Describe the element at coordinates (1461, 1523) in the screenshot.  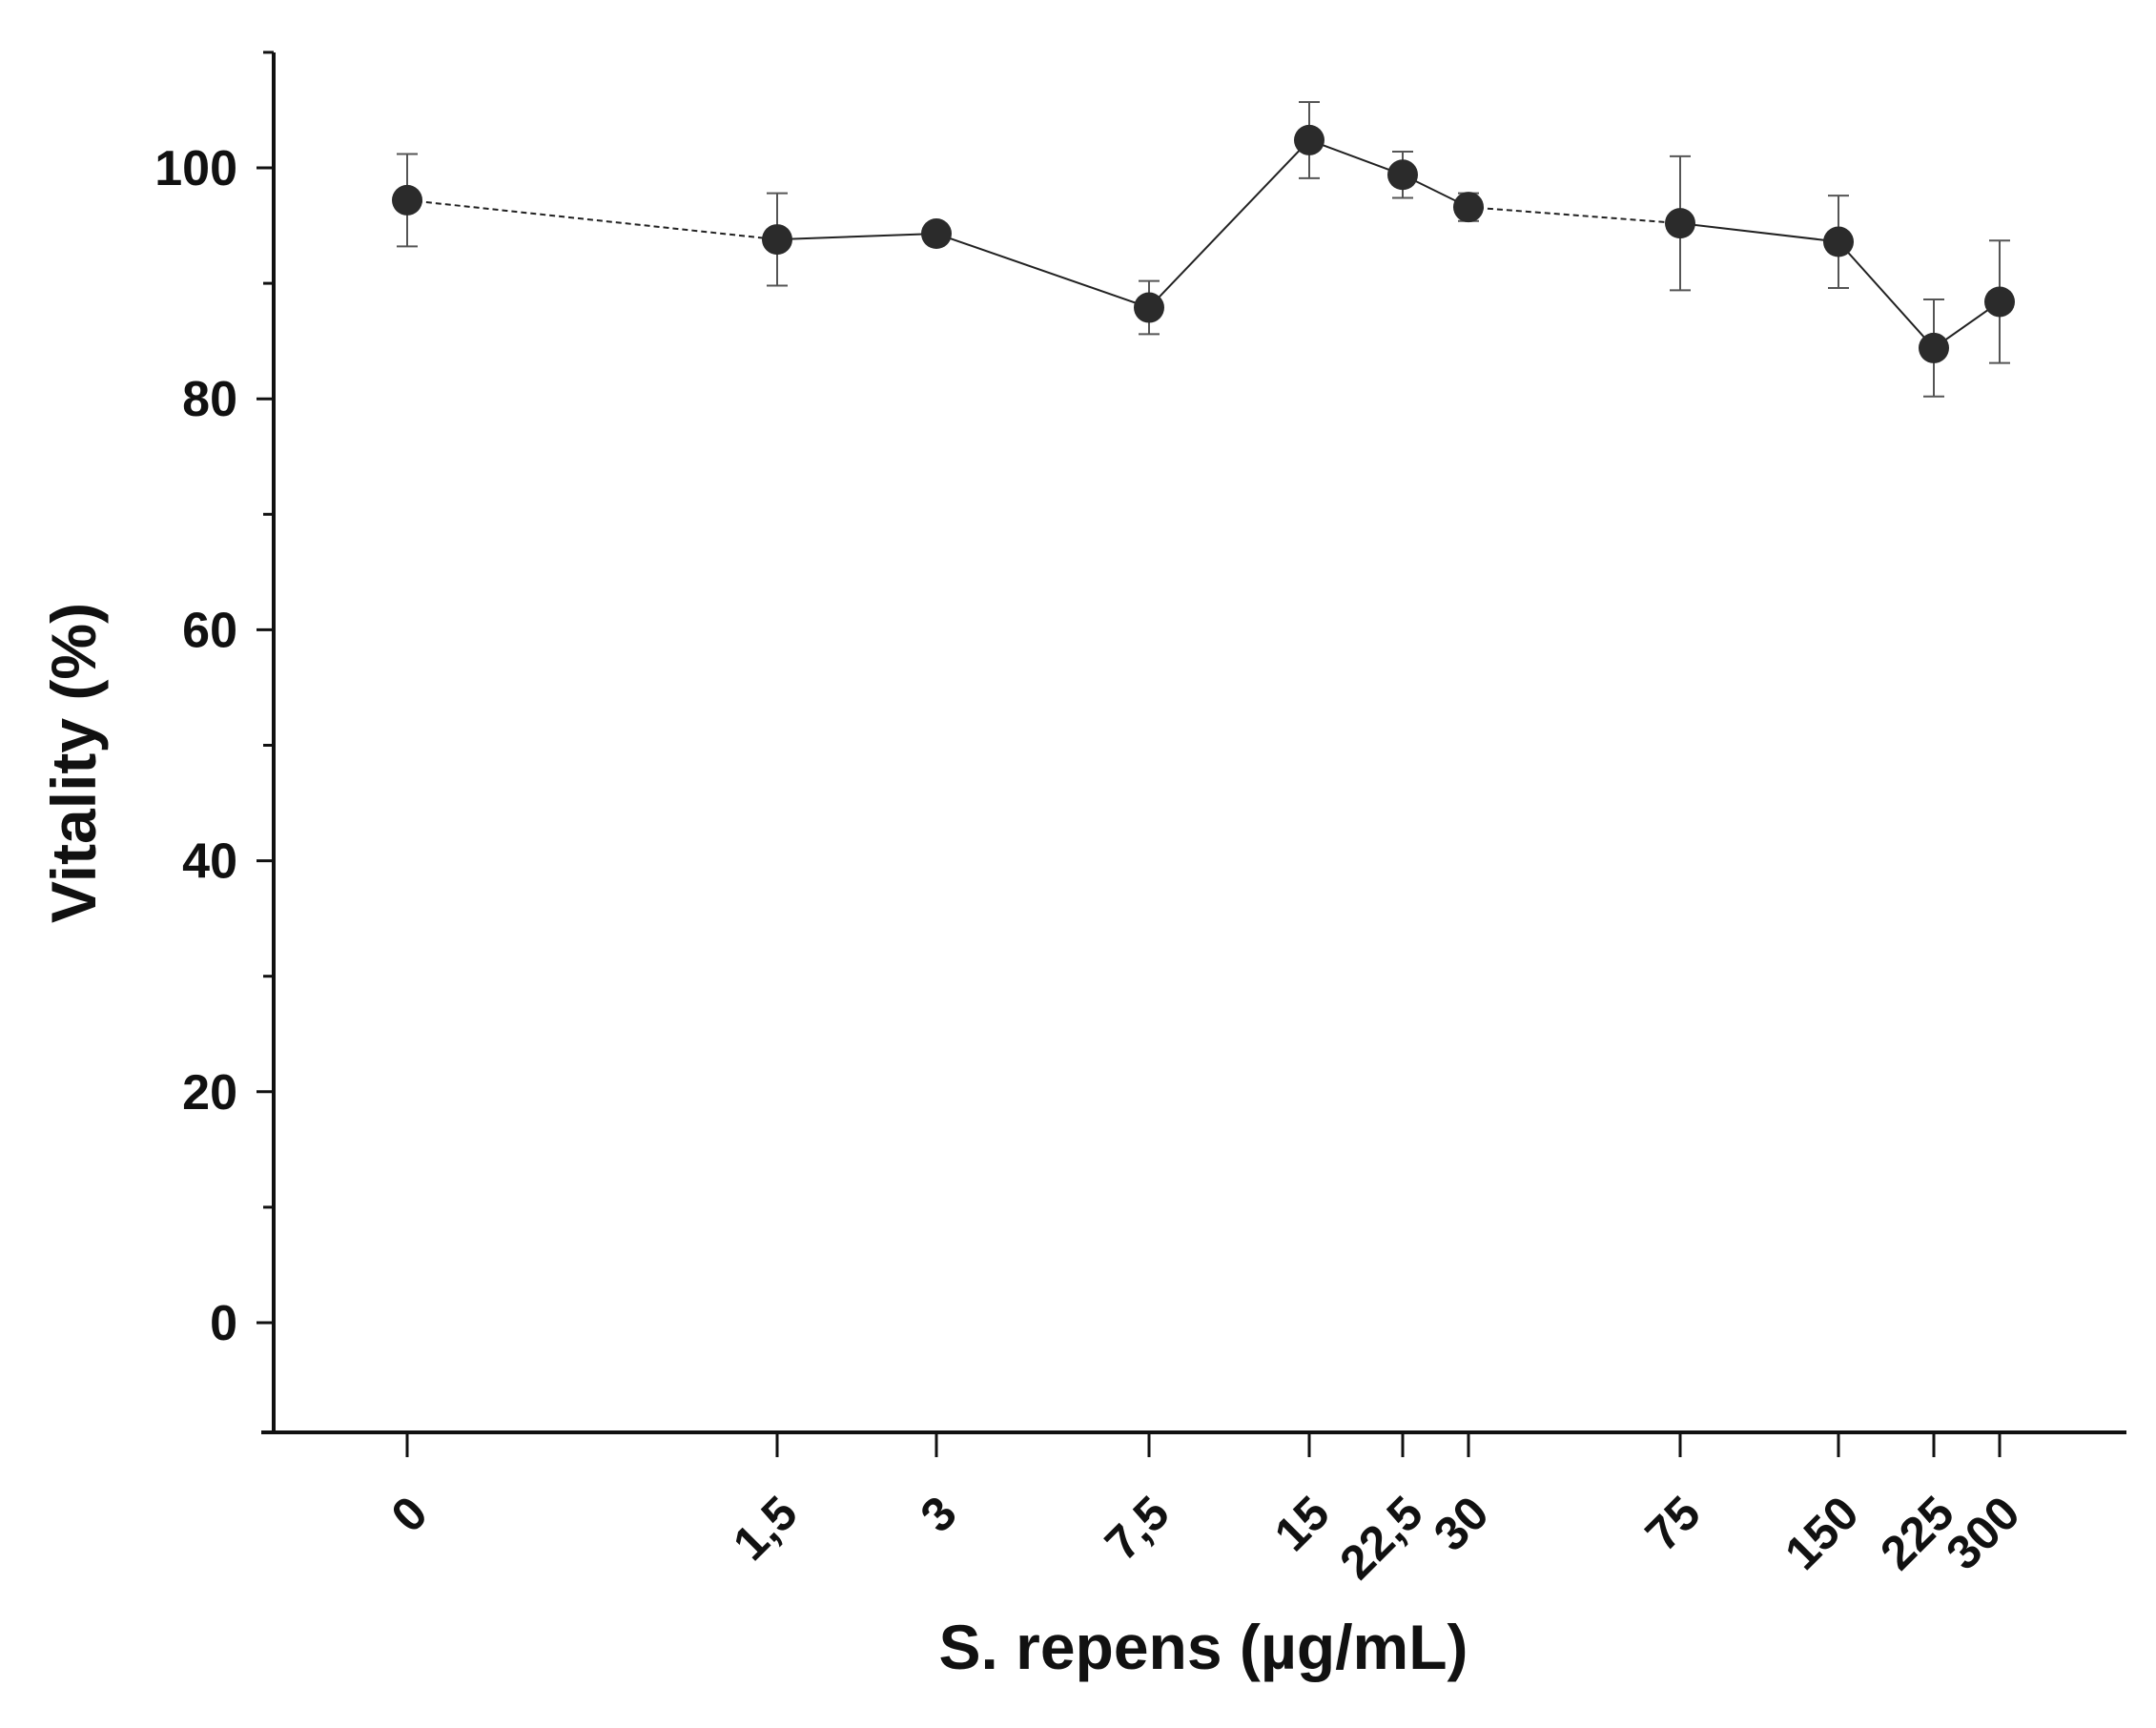
I see `x-tick-label: 30` at that location.